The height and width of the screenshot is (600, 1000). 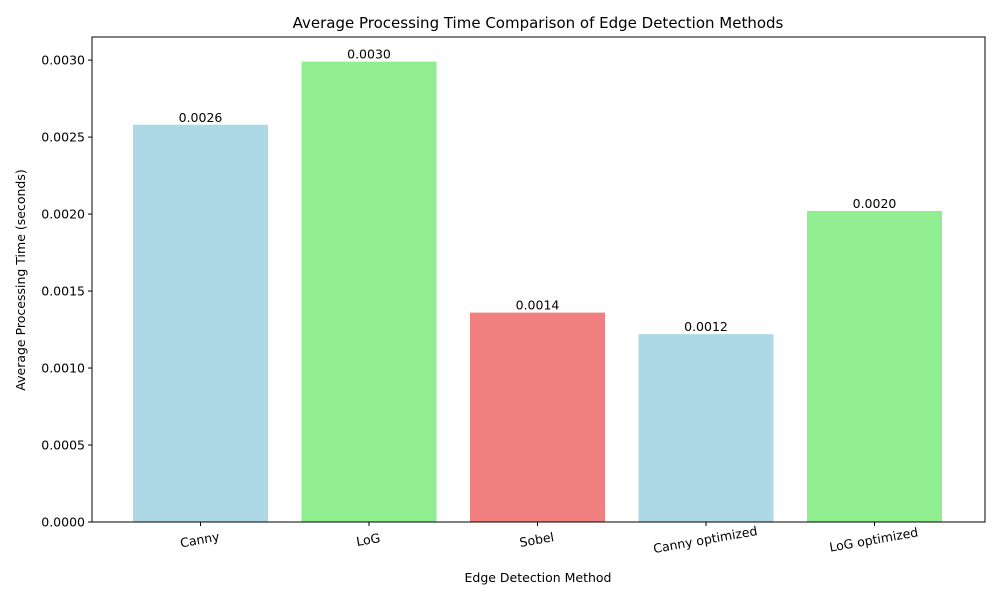 What do you see at coordinates (369, 291) in the screenshot?
I see `bar-log` at bounding box center [369, 291].